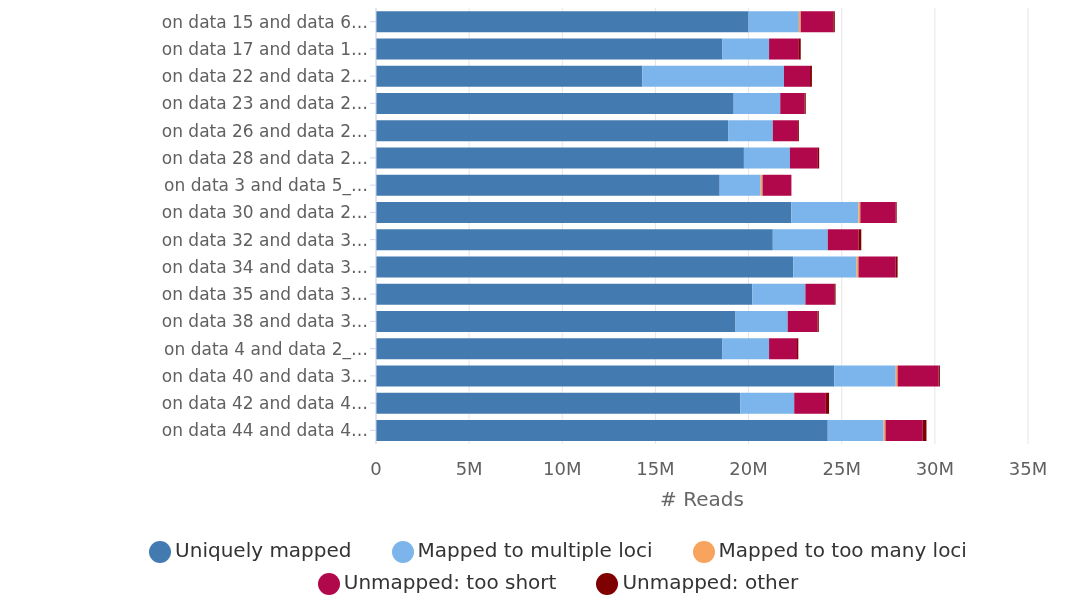 This screenshot has width=1073, height=603. What do you see at coordinates (535, 550) in the screenshot?
I see `legend-label: Mapped to multiple loci` at bounding box center [535, 550].